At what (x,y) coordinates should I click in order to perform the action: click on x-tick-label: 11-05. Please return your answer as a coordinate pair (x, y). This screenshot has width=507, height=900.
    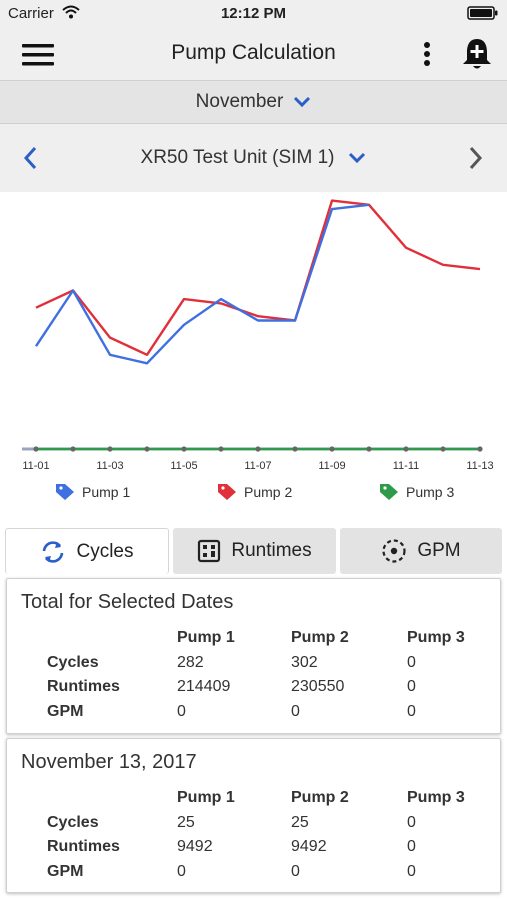
    Looking at the image, I should click on (183, 466).